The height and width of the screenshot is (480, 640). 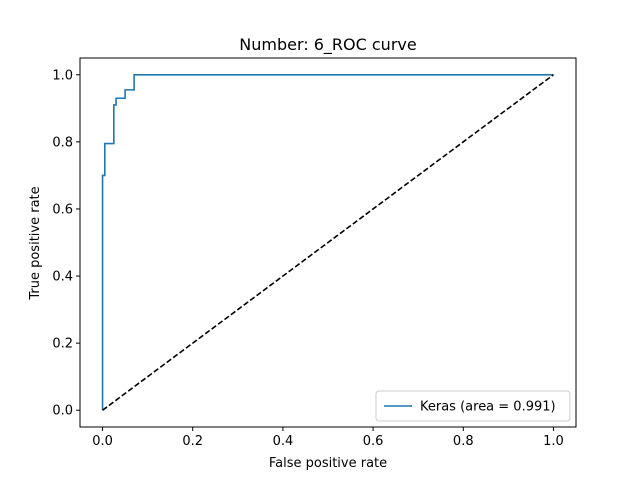 I want to click on x-tick-label: 0.0, so click(x=102, y=441).